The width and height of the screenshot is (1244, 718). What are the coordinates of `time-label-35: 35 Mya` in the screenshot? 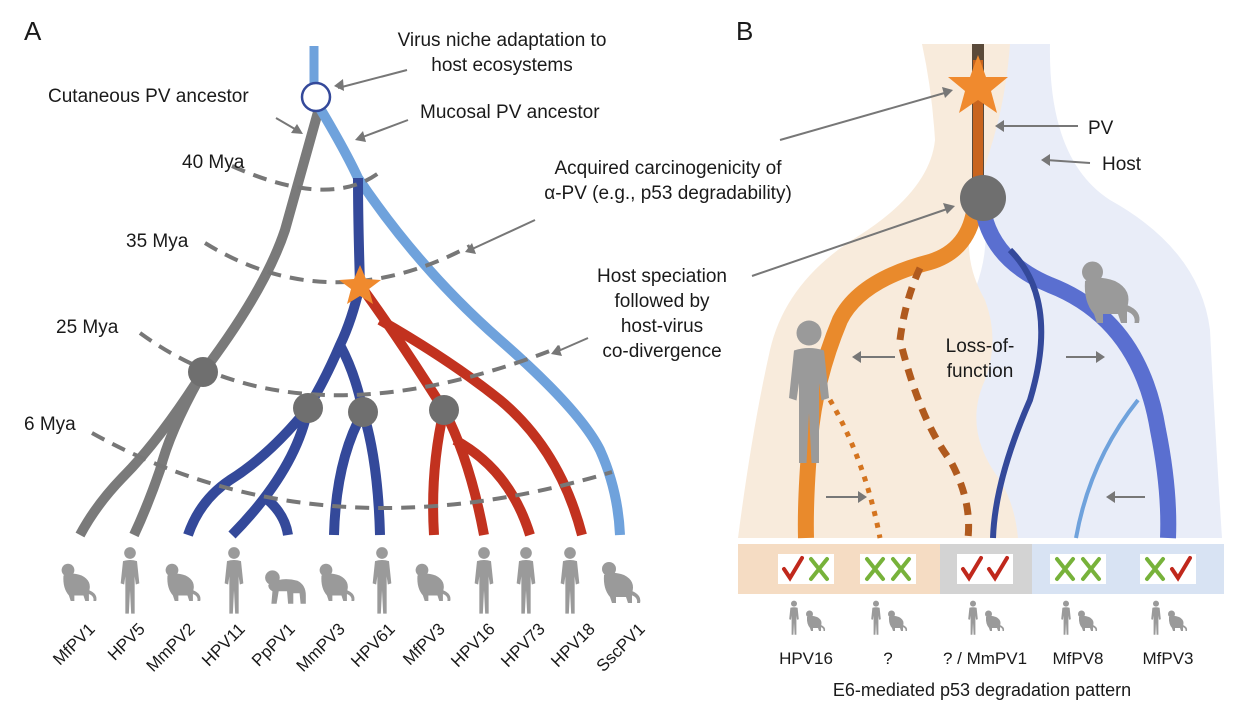 It's located at (157, 241).